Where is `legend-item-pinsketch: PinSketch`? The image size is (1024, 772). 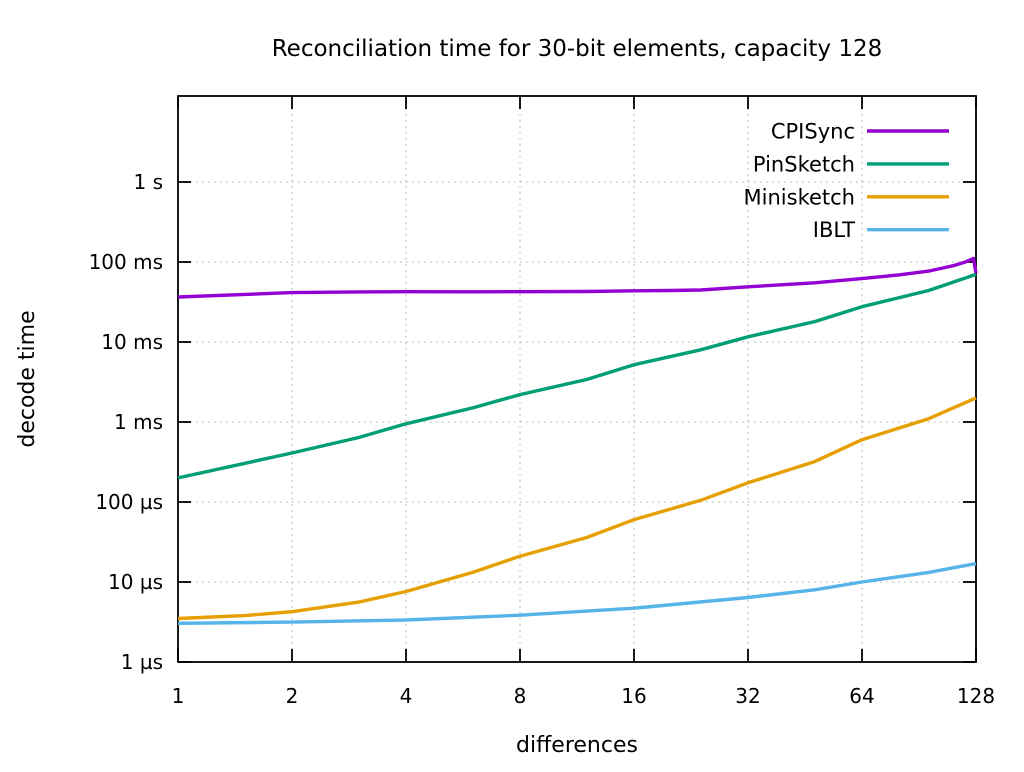
legend-item-pinsketch: PinSketch is located at coordinates (851, 164).